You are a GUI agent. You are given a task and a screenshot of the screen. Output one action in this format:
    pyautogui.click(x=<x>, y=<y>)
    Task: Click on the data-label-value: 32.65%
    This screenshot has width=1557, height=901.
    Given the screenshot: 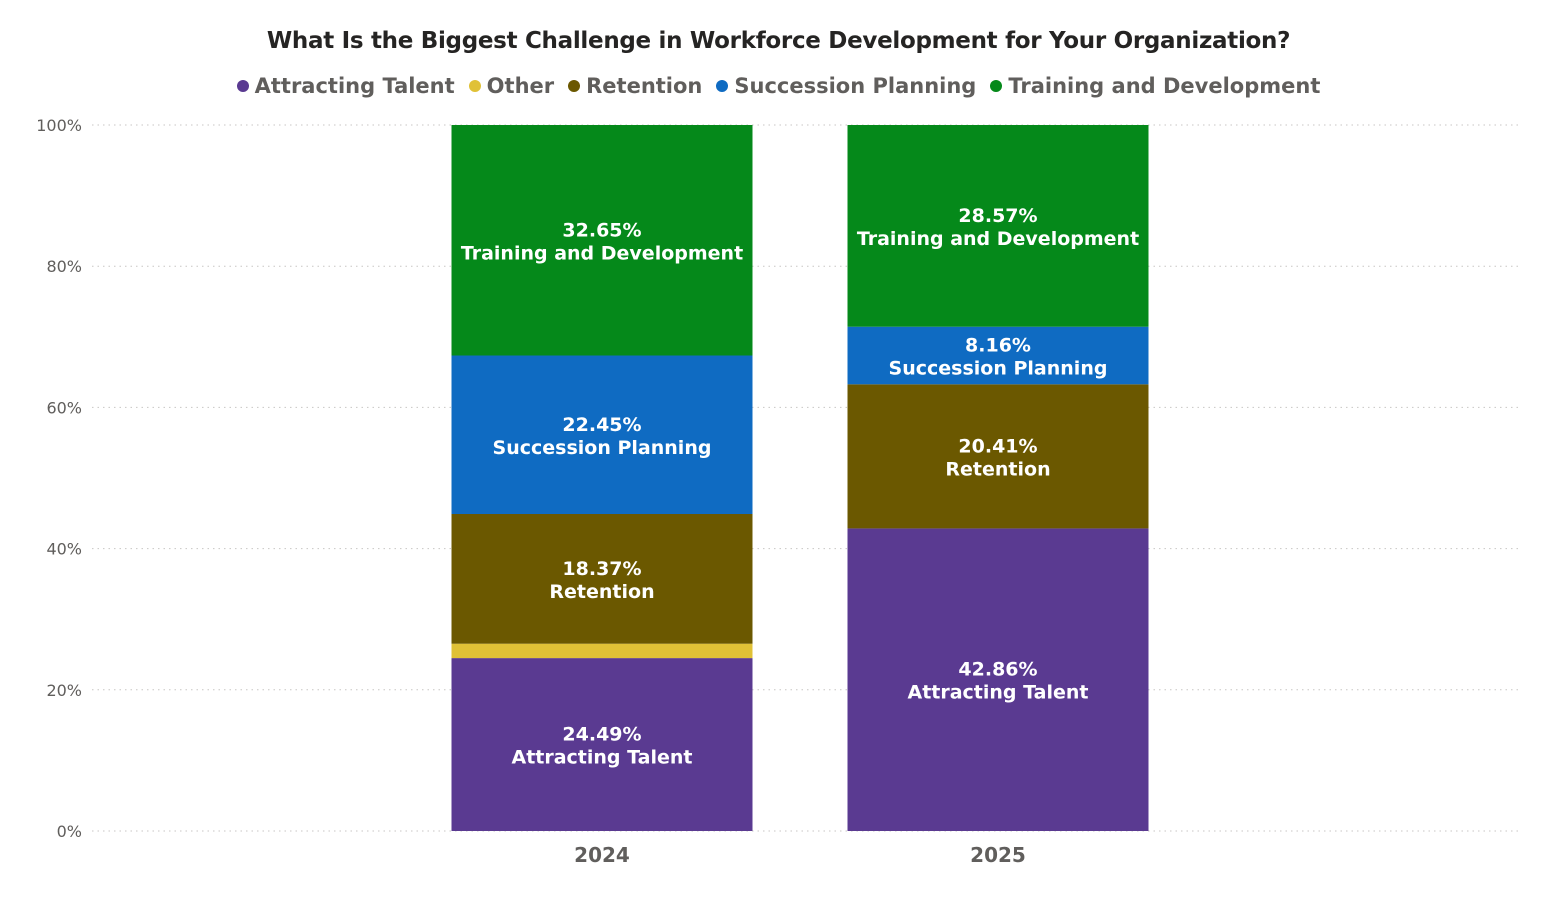 What is the action you would take?
    pyautogui.click(x=601, y=230)
    